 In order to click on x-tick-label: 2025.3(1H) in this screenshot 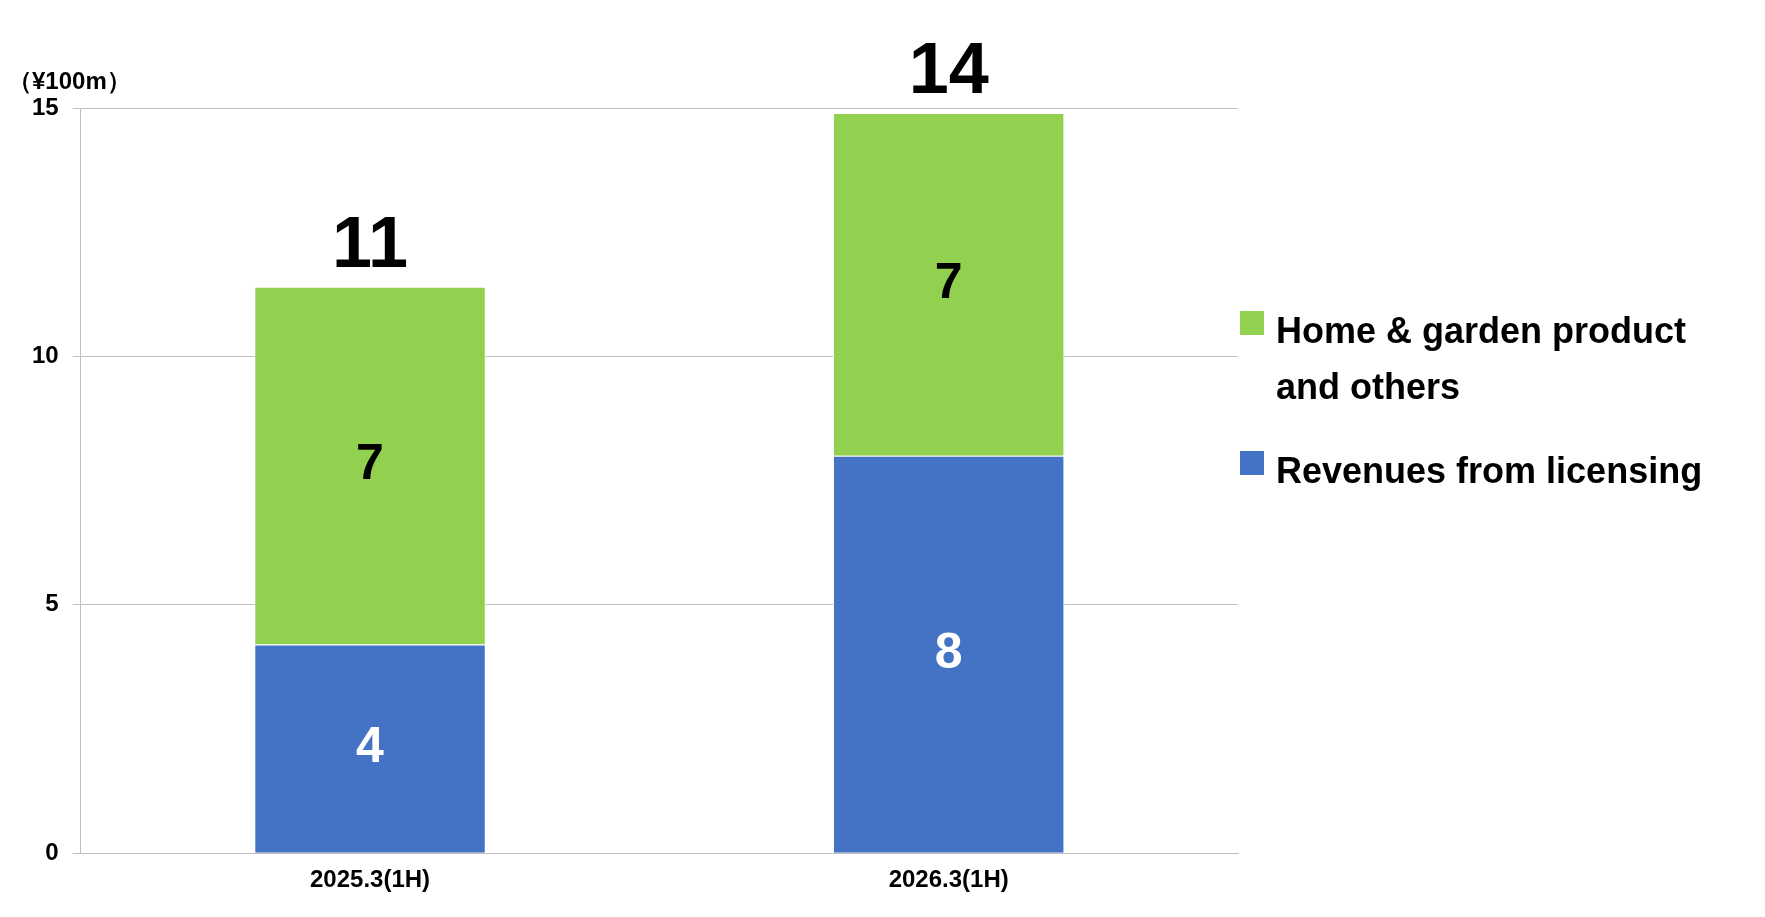, I will do `click(370, 879)`.